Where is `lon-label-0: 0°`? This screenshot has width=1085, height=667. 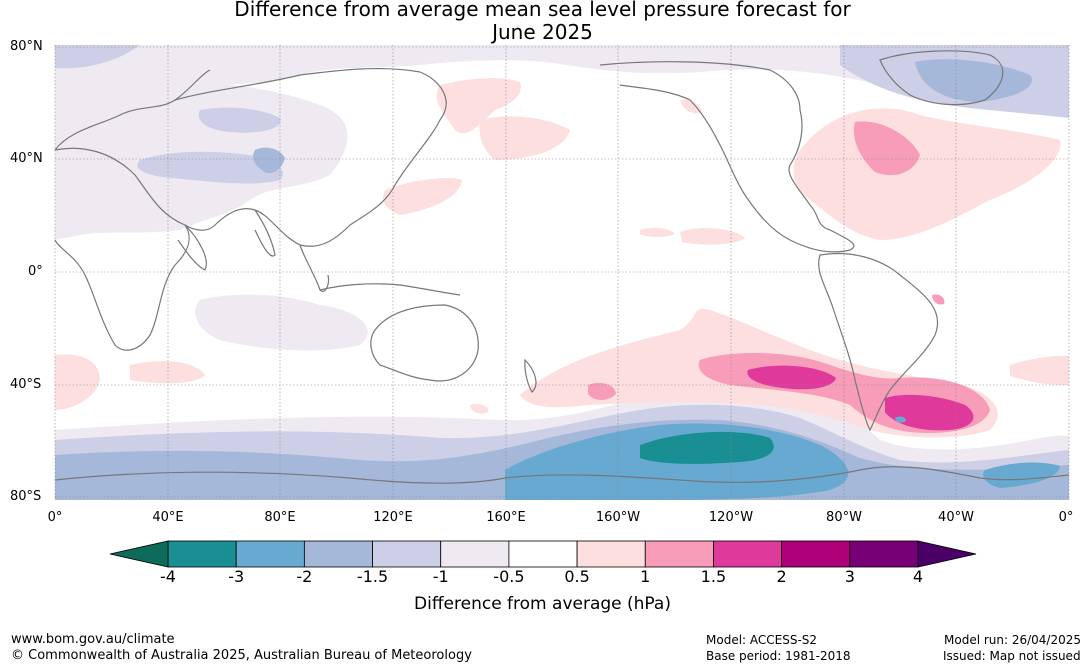
lon-label-0: 0° is located at coordinates (55, 517).